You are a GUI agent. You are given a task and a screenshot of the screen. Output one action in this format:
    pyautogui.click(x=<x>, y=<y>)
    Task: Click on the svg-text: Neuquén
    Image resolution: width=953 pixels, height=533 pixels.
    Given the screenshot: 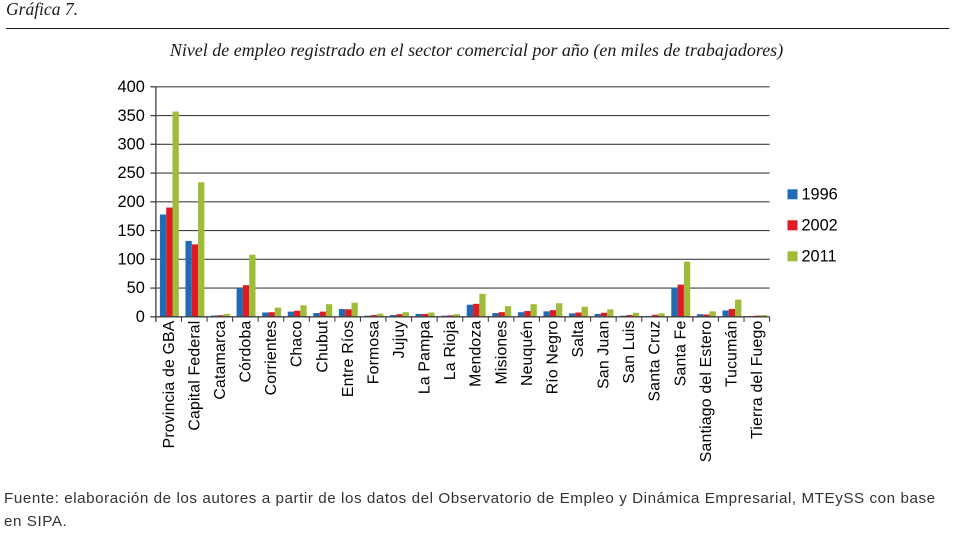 What is the action you would take?
    pyautogui.click(x=527, y=354)
    